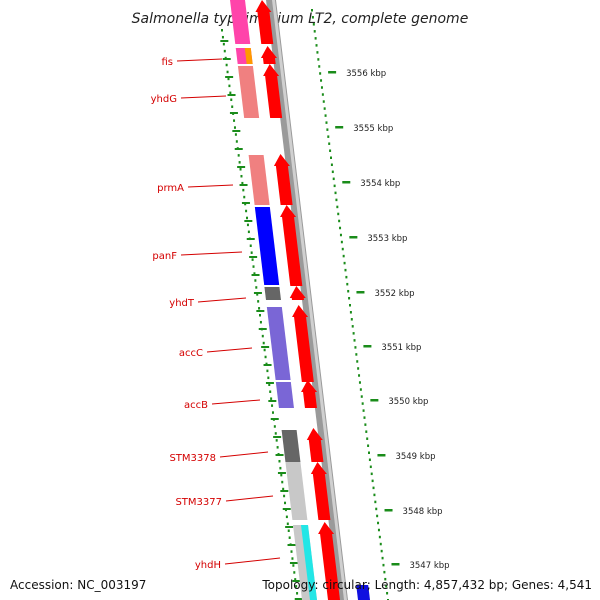 Image resolution: width=600 pixels, height=600 pixels. I want to click on scale-label: 3553 kbp, so click(387, 239).